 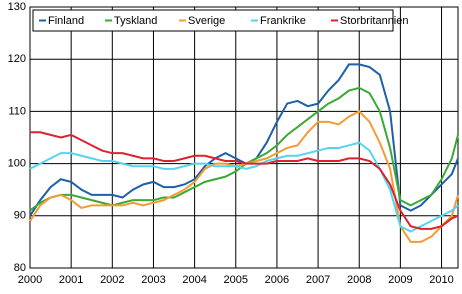 I want to click on legend-label: Finland, so click(x=66, y=21).